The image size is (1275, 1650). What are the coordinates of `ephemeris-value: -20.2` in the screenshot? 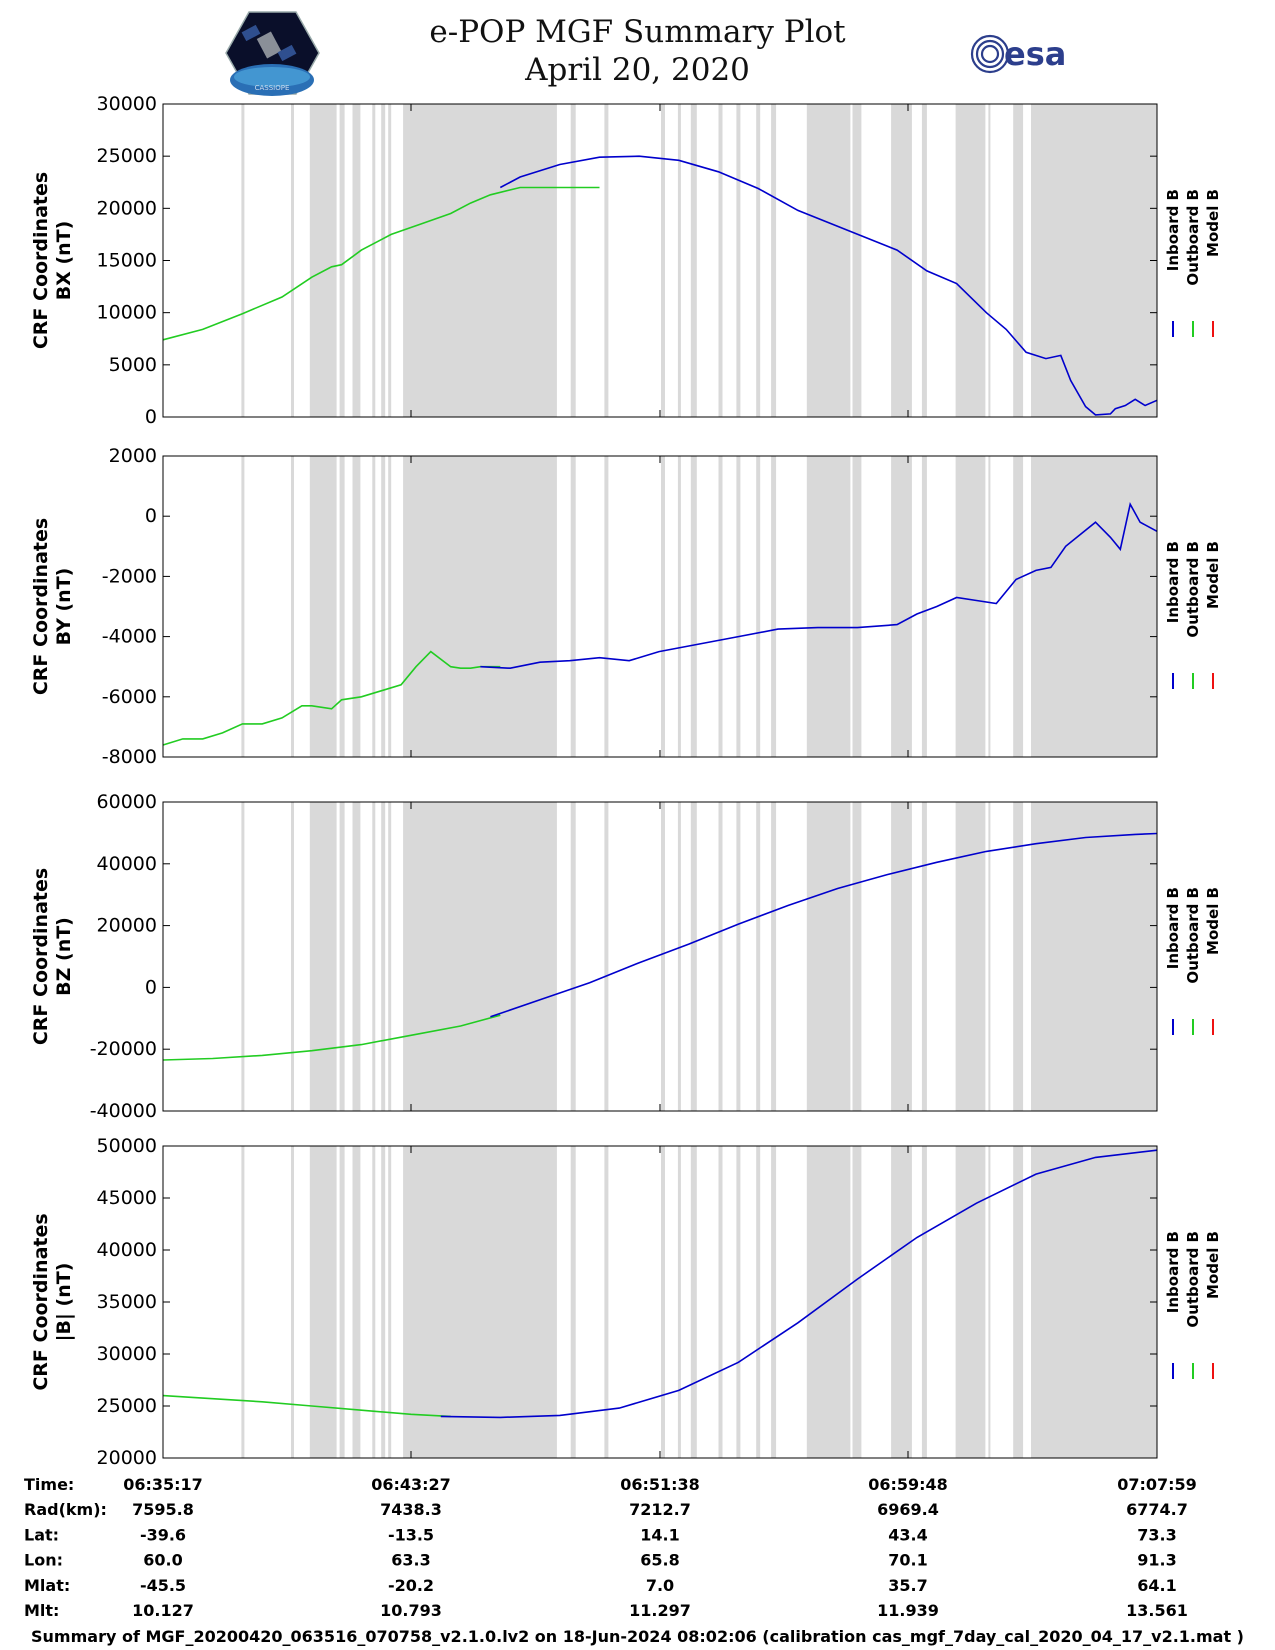 It's located at (411, 1585).